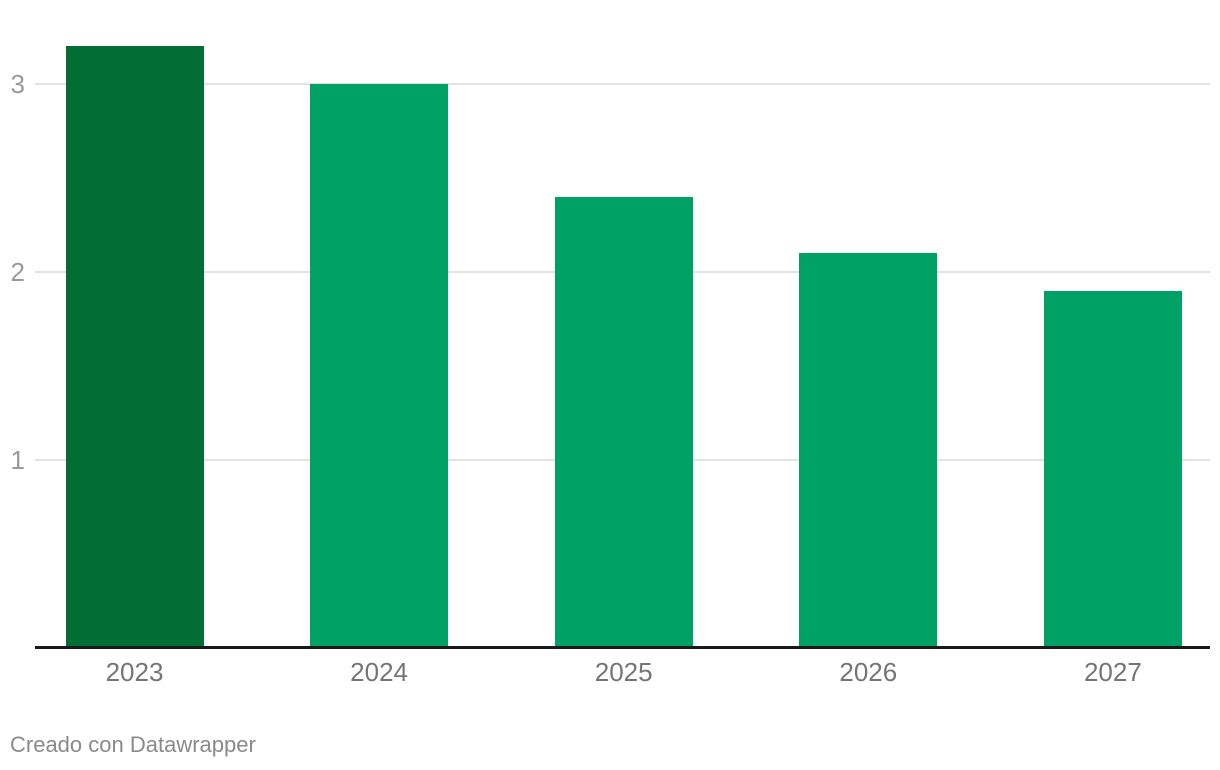 The height and width of the screenshot is (770, 1220). Describe the element at coordinates (133, 744) in the screenshot. I see `attribution-text: Creado con Datawrapper` at that location.